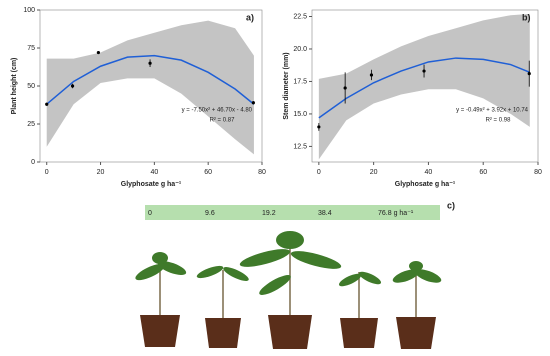  What do you see at coordinates (300, 16) in the screenshot?
I see `y-tick-label: 22.5` at bounding box center [300, 16].